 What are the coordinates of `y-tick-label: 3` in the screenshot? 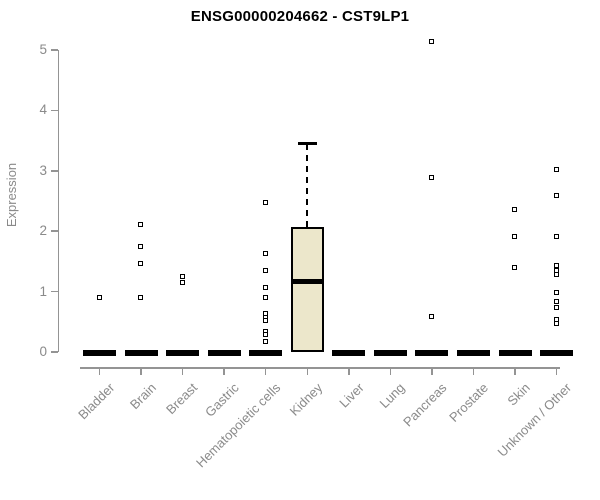 It's located at (43, 170).